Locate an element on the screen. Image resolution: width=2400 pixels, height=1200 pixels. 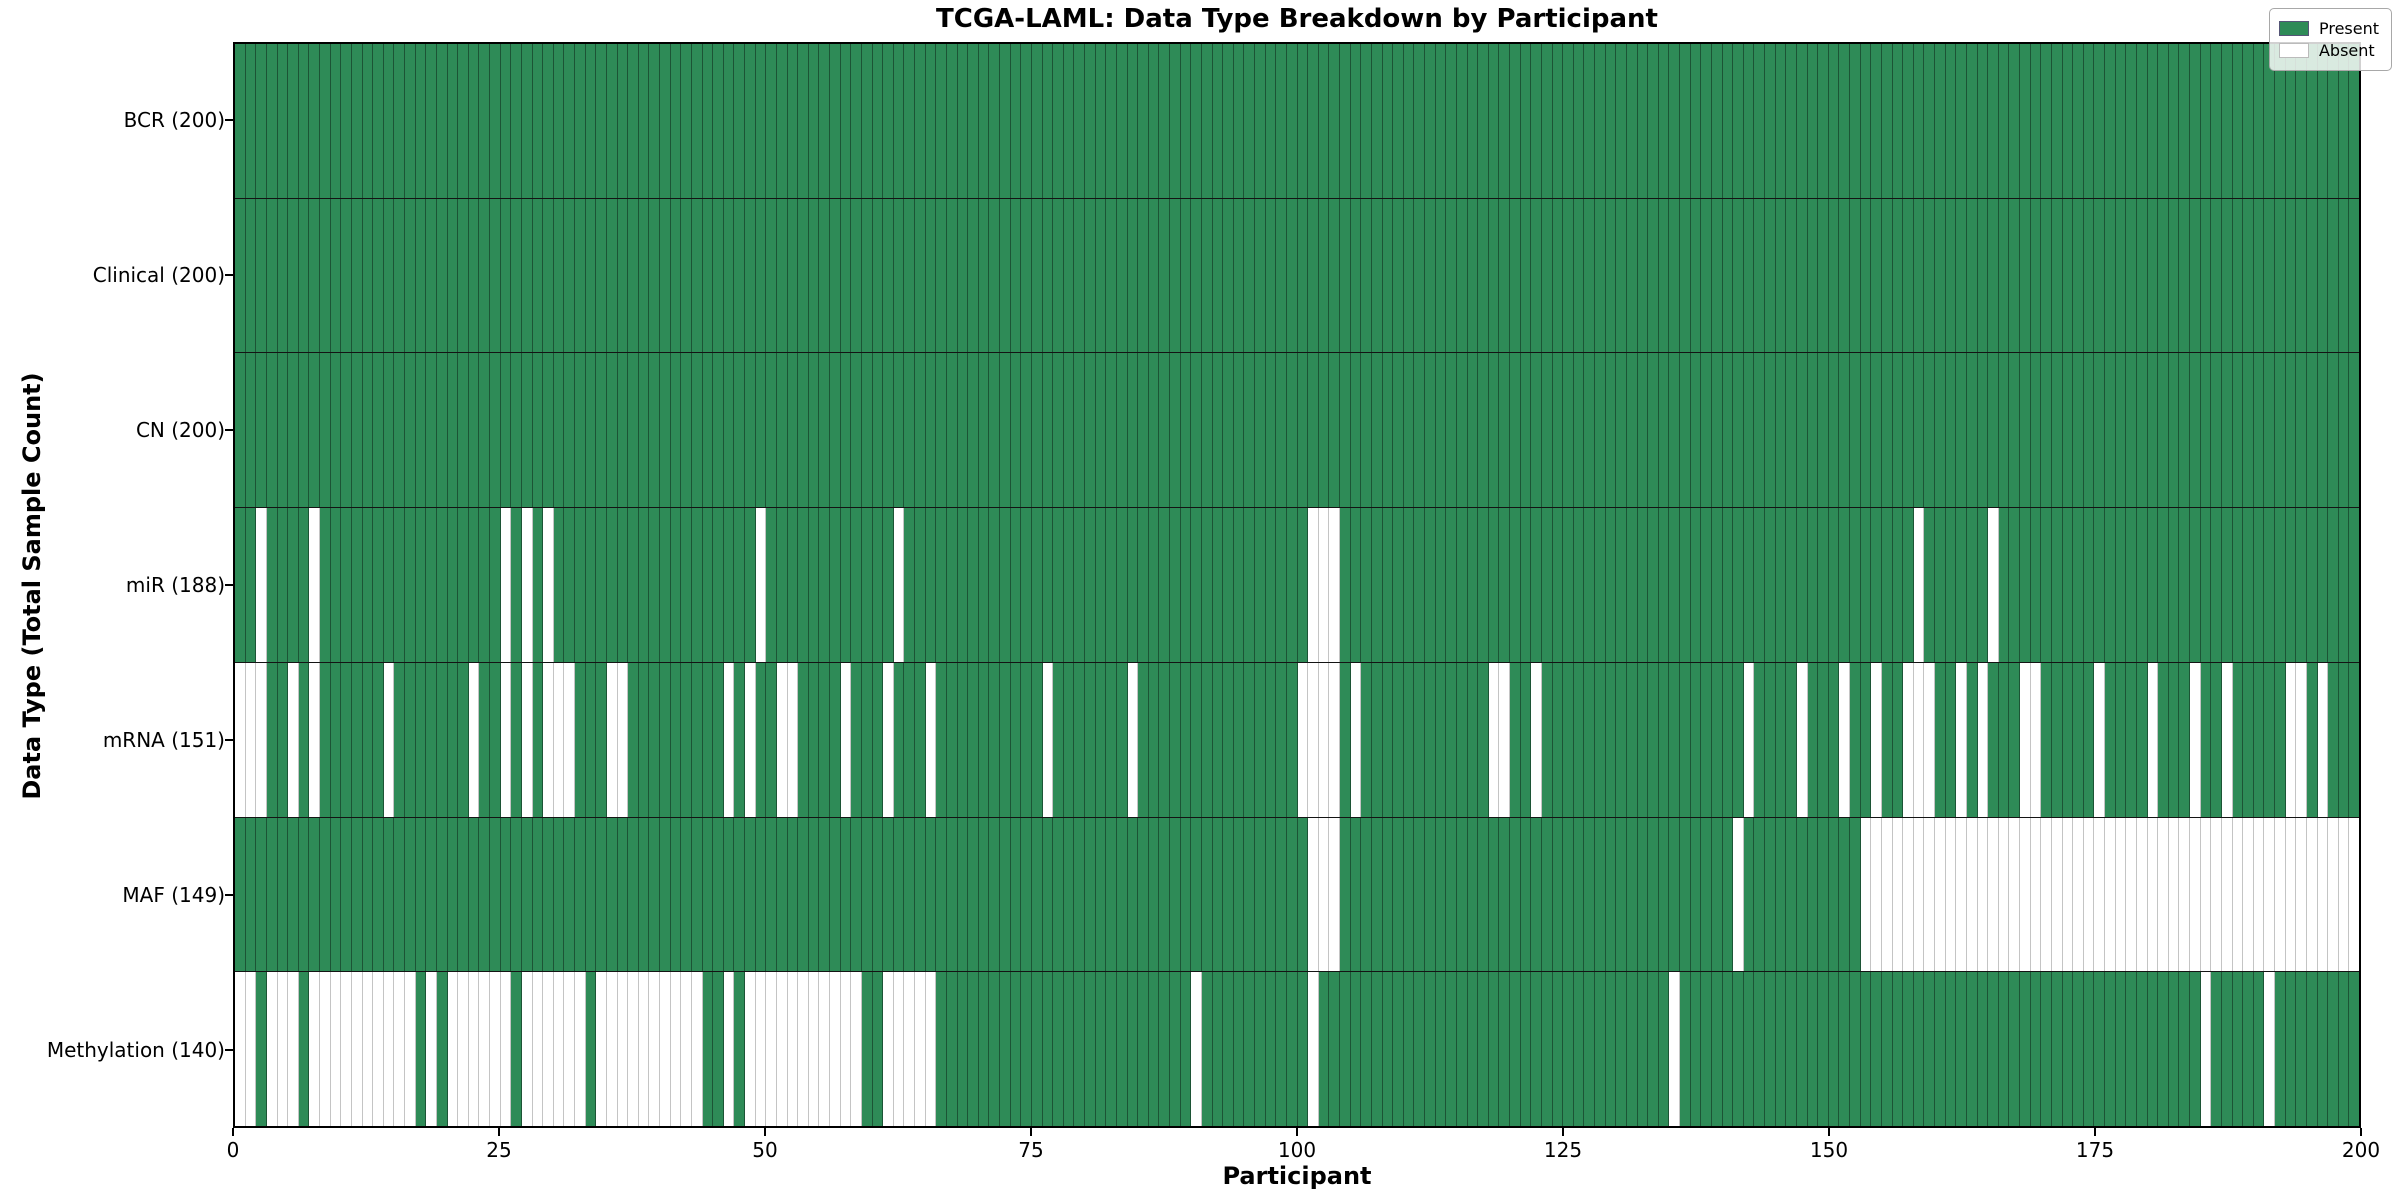
heatmap-row-methylation is located at coordinates (1297, 1049).